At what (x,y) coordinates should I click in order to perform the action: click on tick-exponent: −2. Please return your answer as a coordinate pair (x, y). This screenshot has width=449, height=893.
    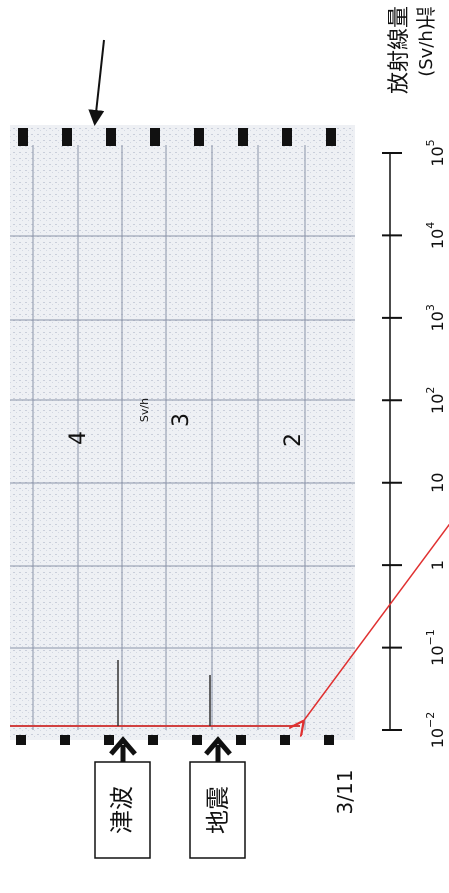
    Looking at the image, I should click on (430, 720).